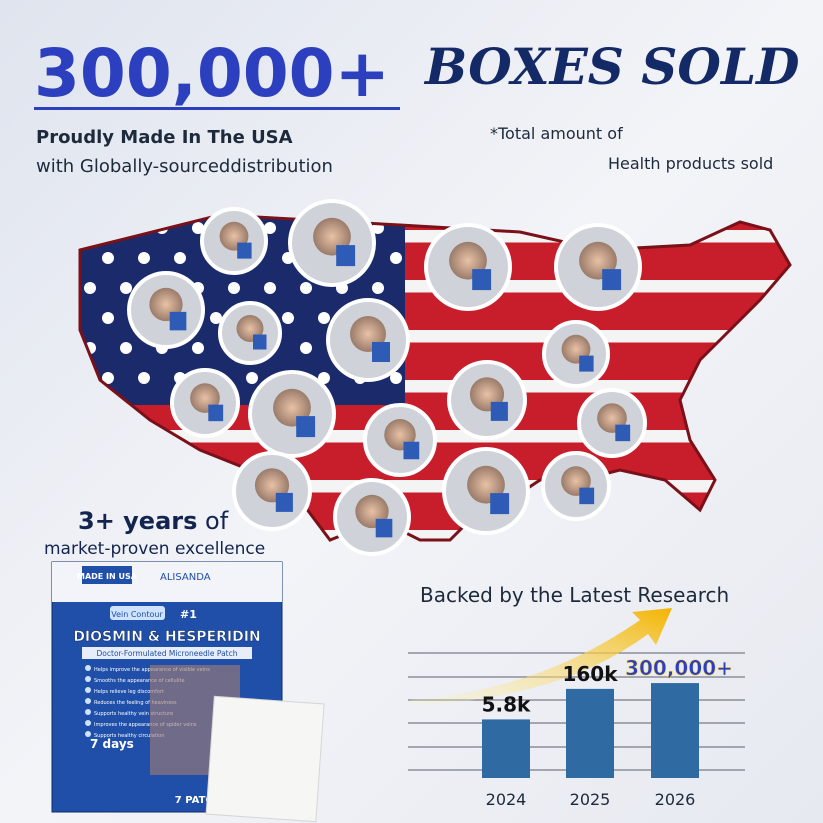 The width and height of the screenshot is (823, 823). I want to click on benefit: Smooths the appearance of cellulite, so click(139, 681).